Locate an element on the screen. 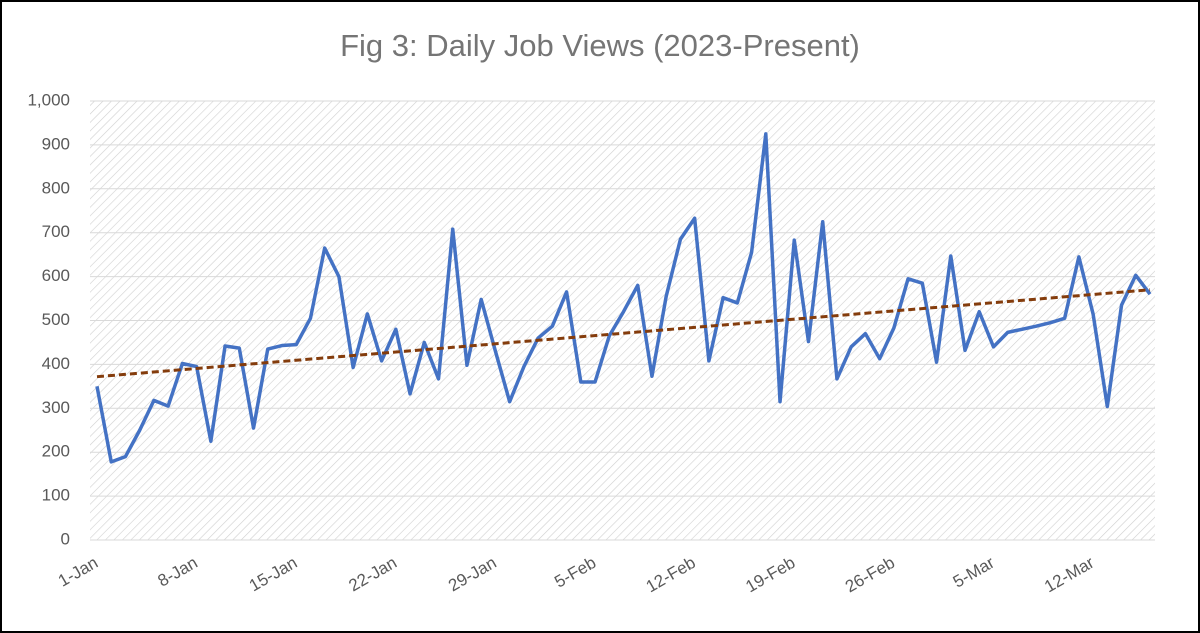 This screenshot has width=1200, height=633. y-tick-label: 900 is located at coordinates (56, 143).